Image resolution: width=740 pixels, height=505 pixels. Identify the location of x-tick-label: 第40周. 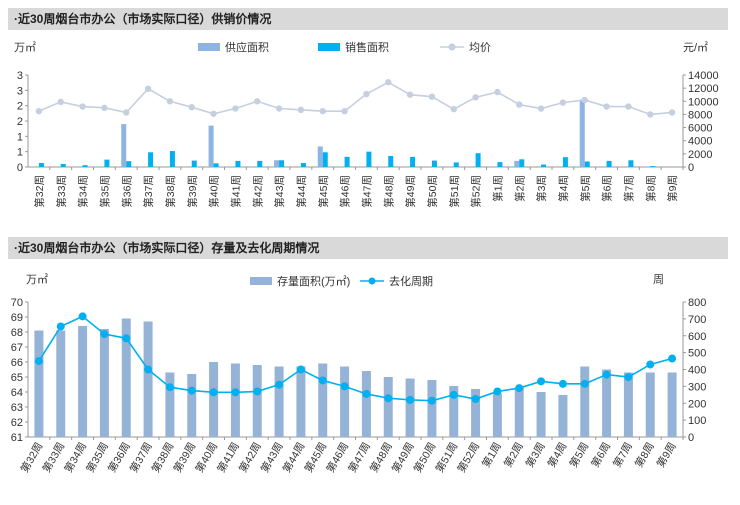
(214, 191).